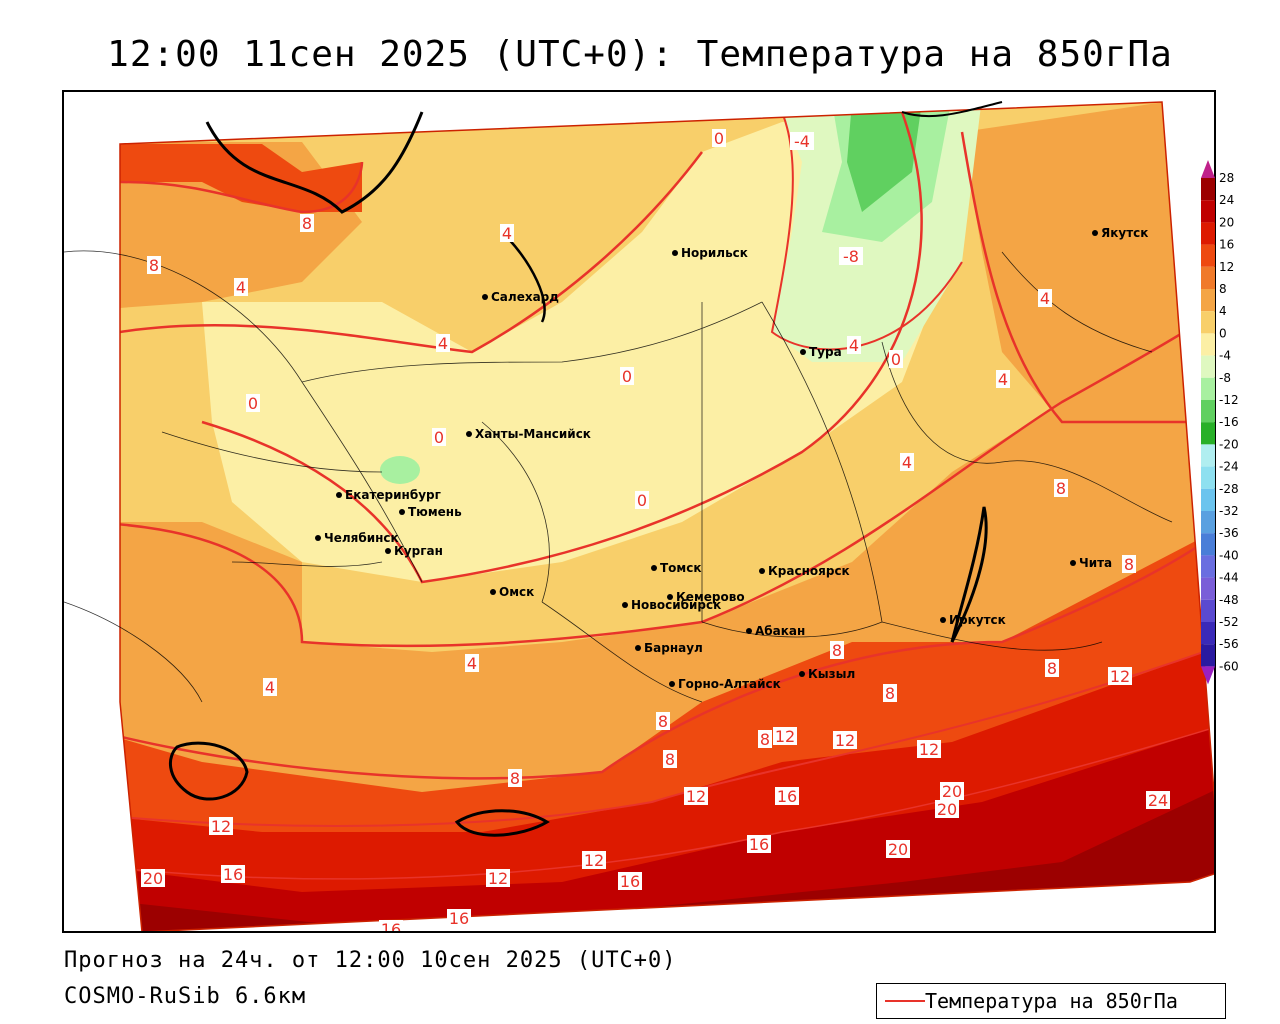 Image resolution: width=1280 pixels, height=1024 pixels. I want to click on colorbar-tick-label: -52, so click(1229, 622).